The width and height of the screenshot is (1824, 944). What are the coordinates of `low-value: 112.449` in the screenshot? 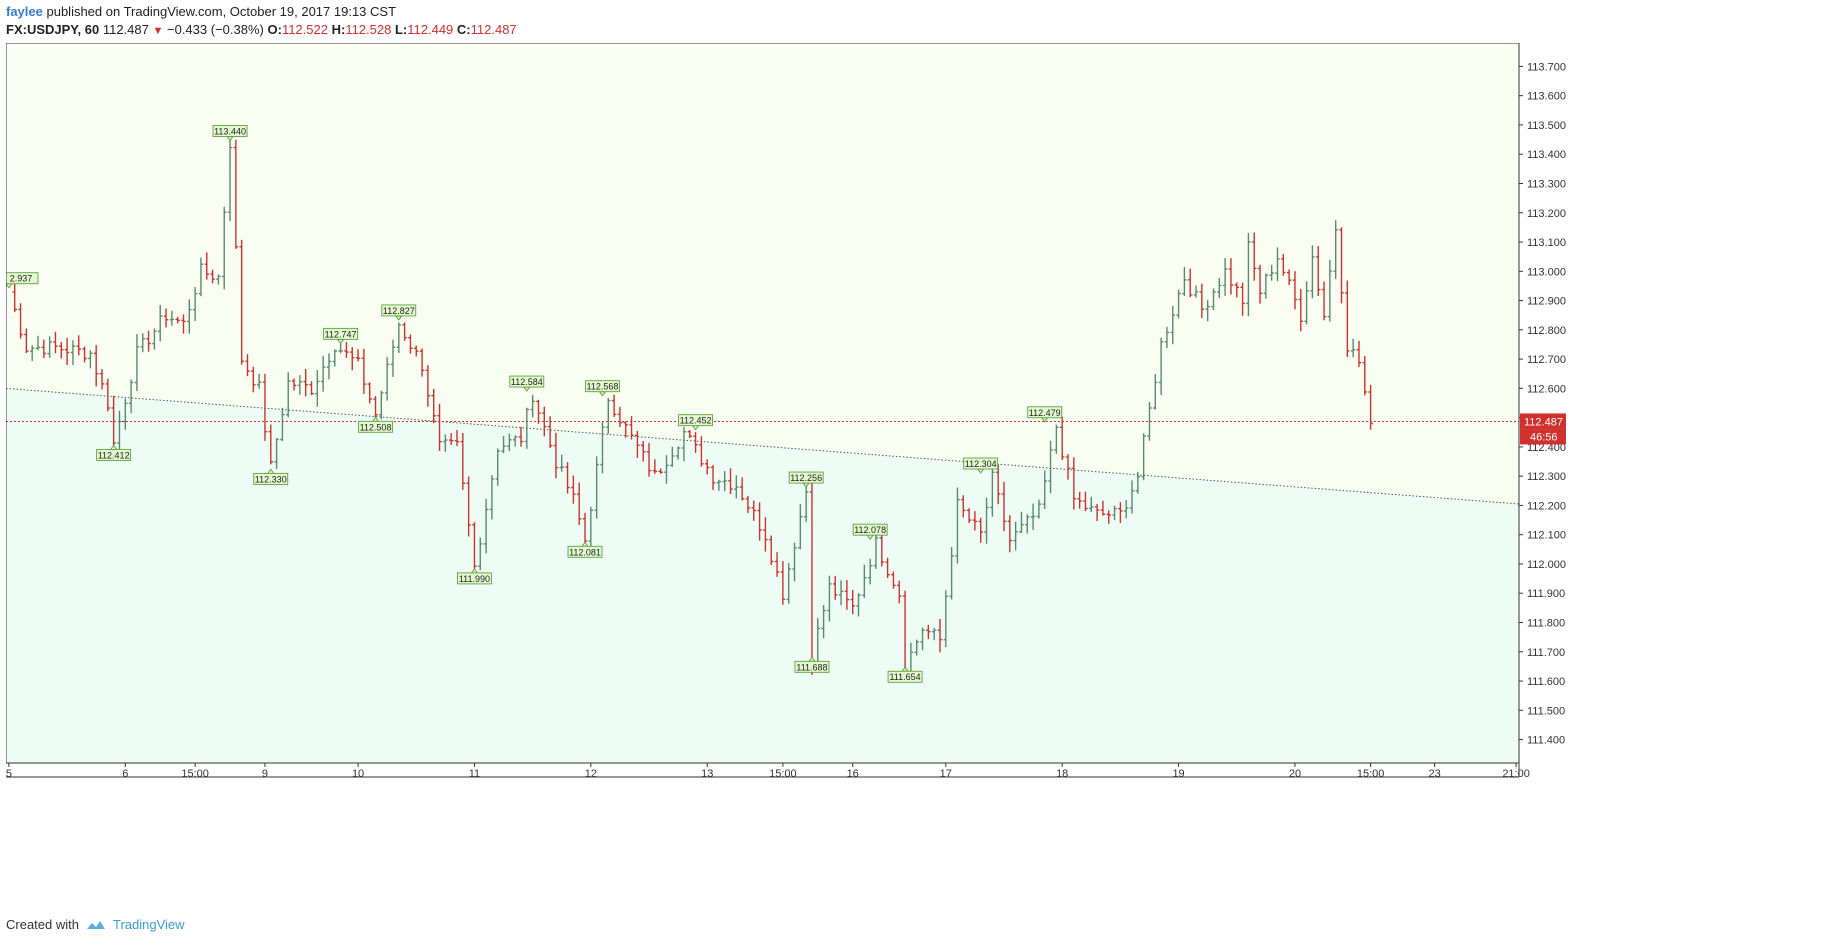 It's located at (430, 29).